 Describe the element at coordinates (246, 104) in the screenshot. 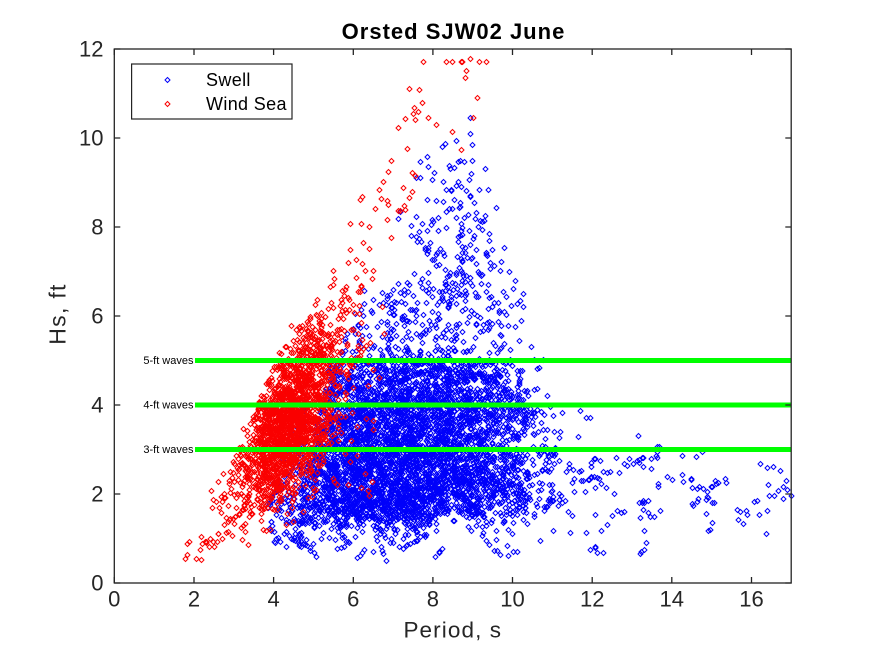

I see `svg-text: Wind Sea` at that location.